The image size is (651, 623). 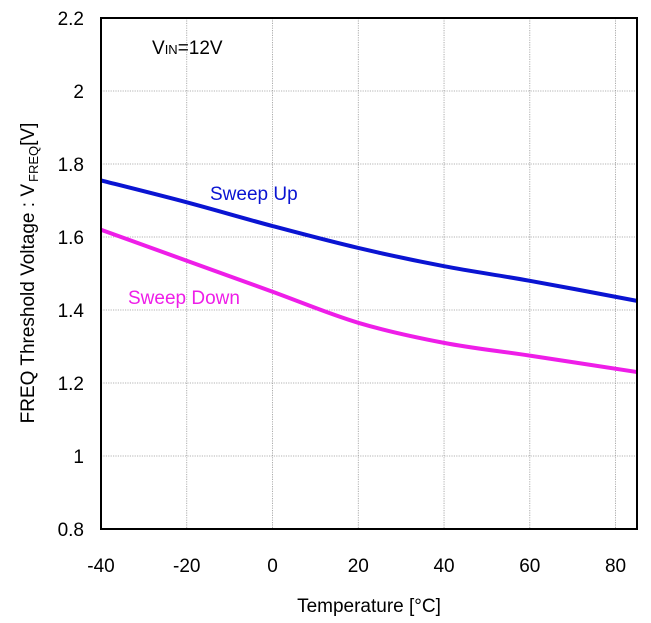 What do you see at coordinates (171, 49) in the screenshot?
I see `condition-annotation-sub: IN` at bounding box center [171, 49].